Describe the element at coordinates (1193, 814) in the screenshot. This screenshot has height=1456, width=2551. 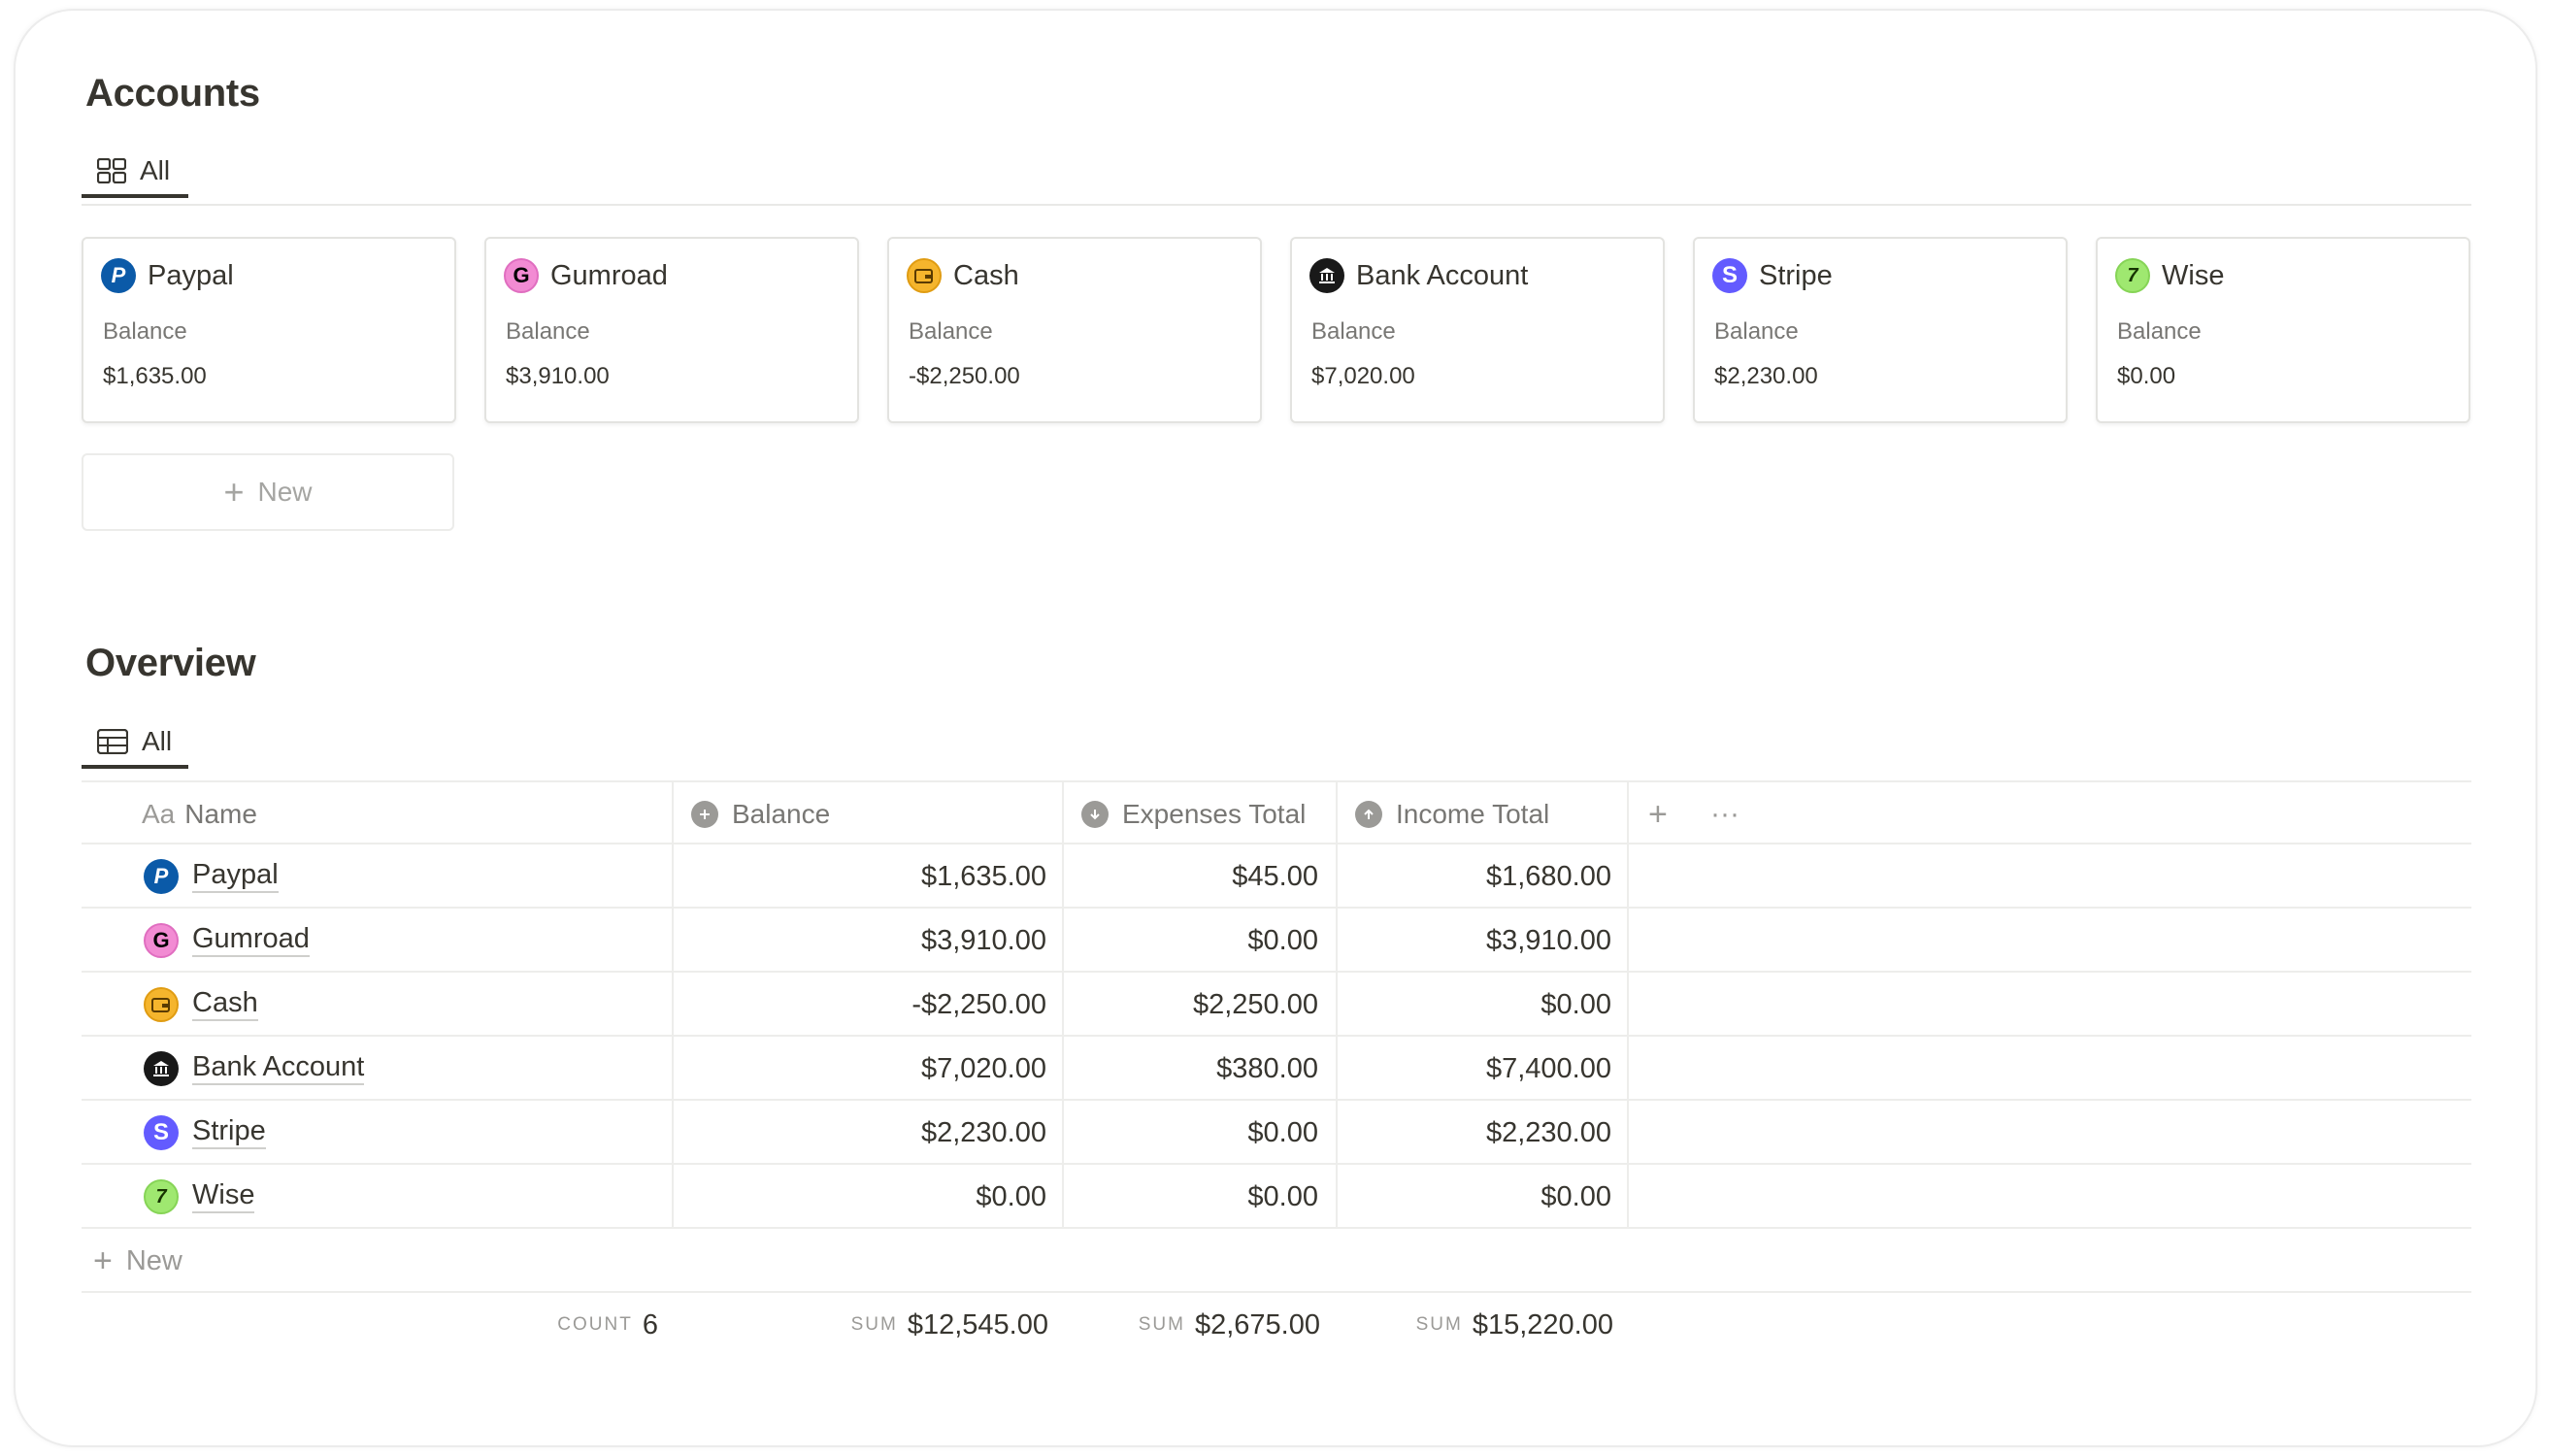
I see `column-header-expenses: Expenses Total` at that location.